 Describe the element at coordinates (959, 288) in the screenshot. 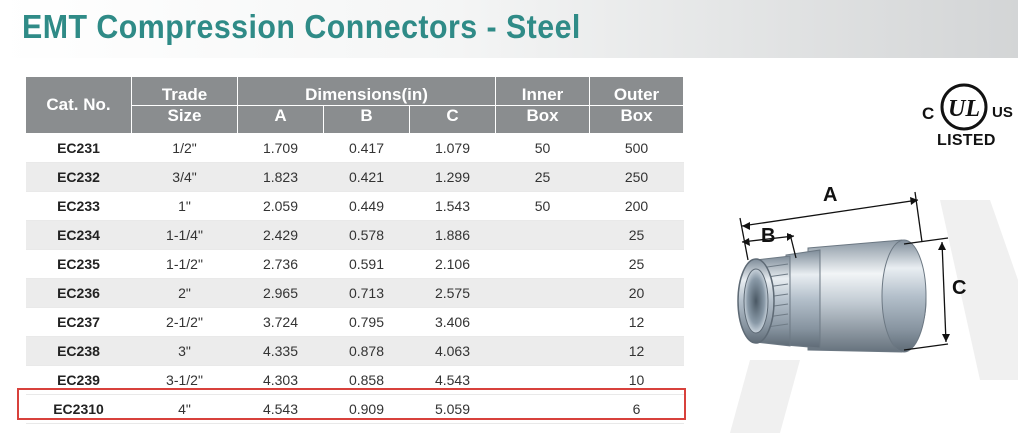

I see `dimension-label-c: C` at that location.